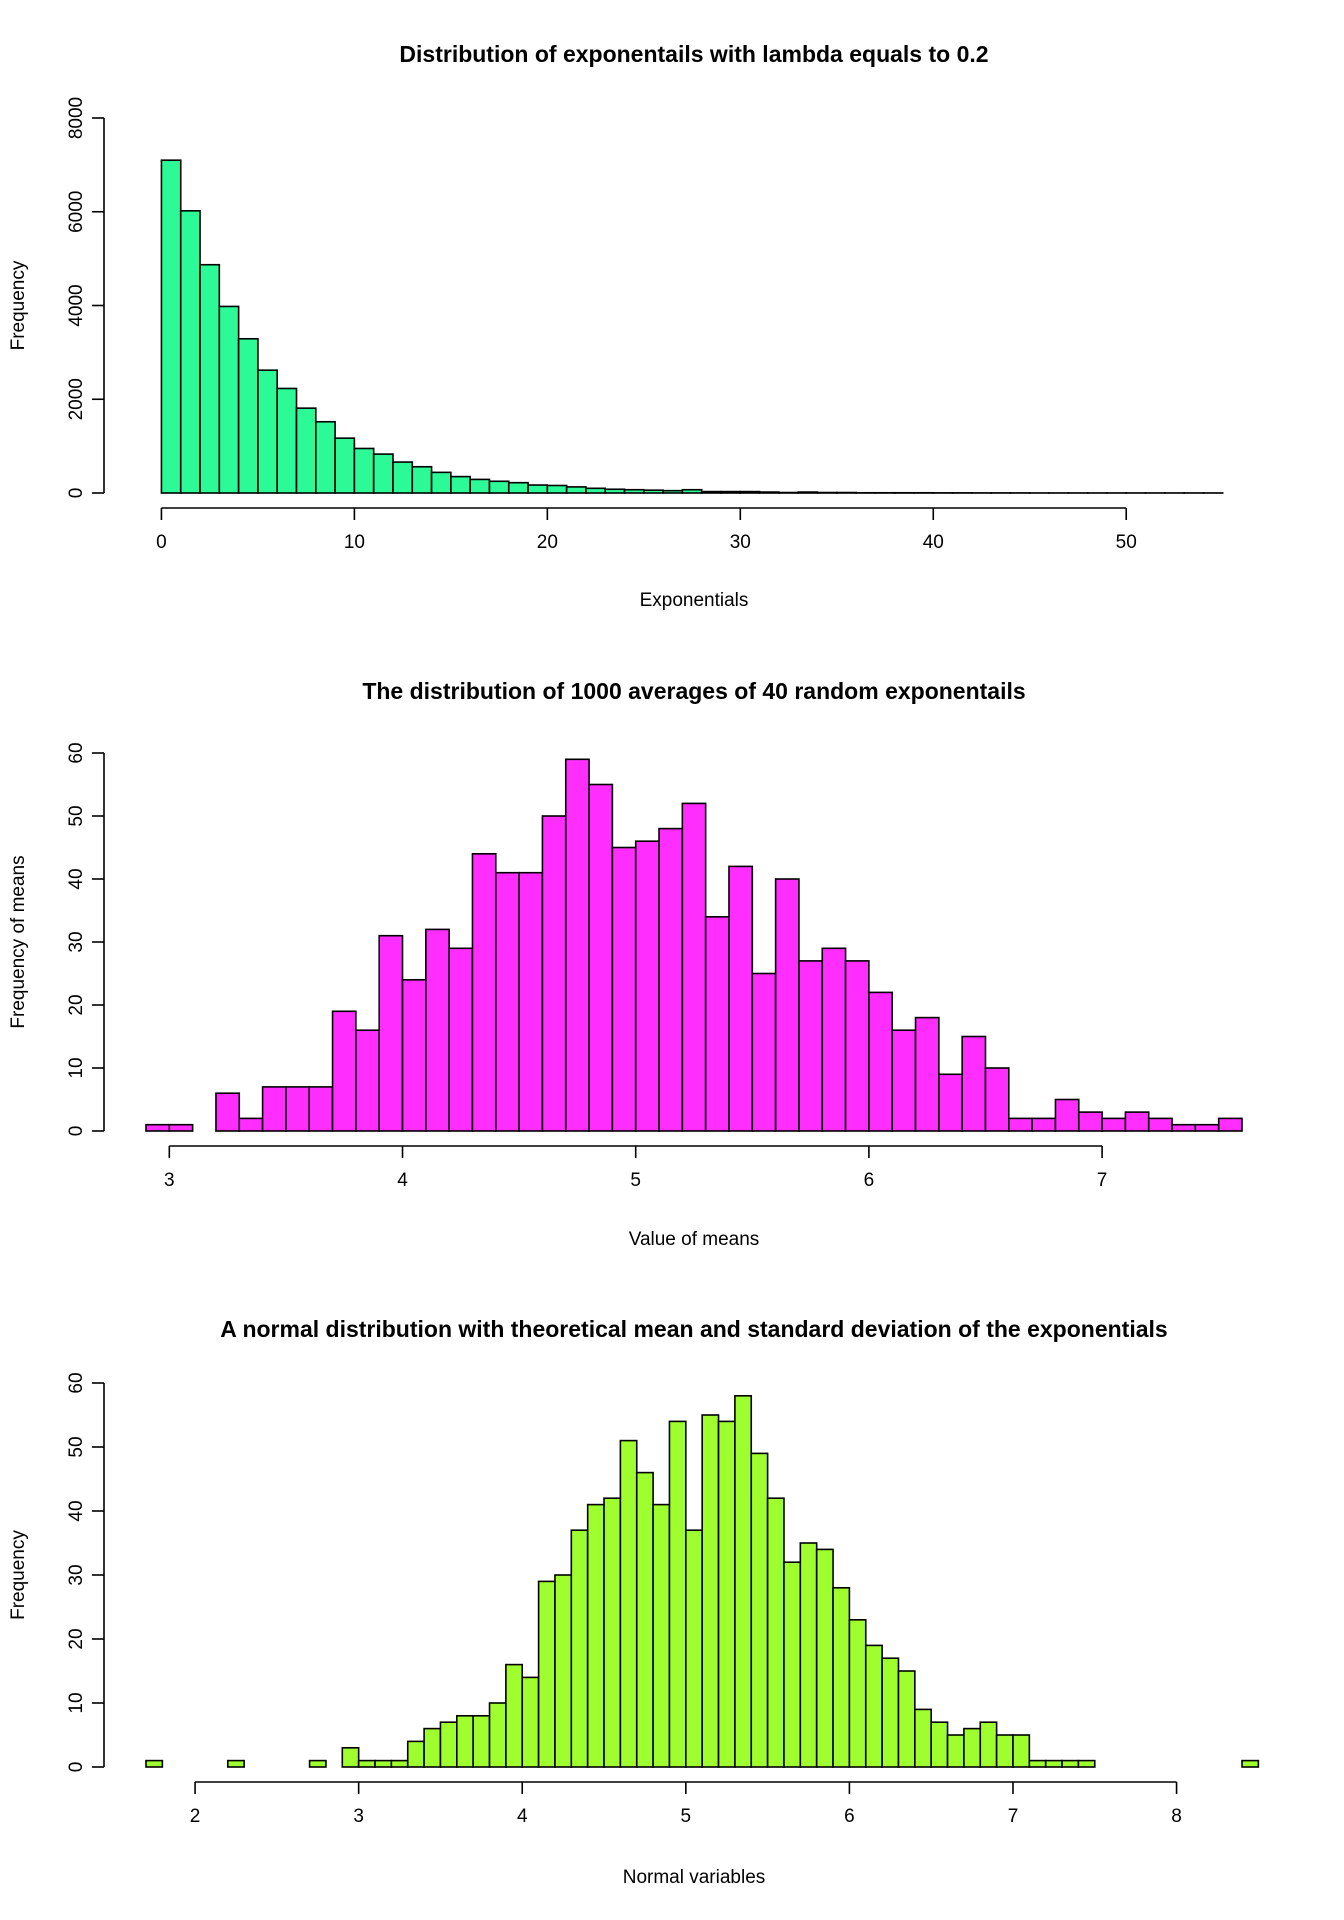 The height and width of the screenshot is (1920, 1344). Describe the element at coordinates (1176, 1816) in the screenshot. I see `x-tick-label: 8` at that location.